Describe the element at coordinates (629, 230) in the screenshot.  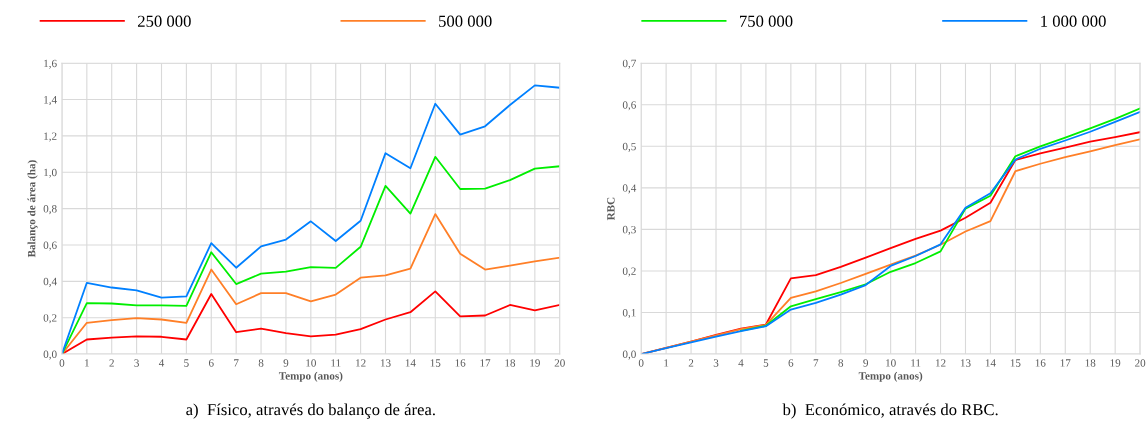
I see `y-tick-label: 0,3` at that location.